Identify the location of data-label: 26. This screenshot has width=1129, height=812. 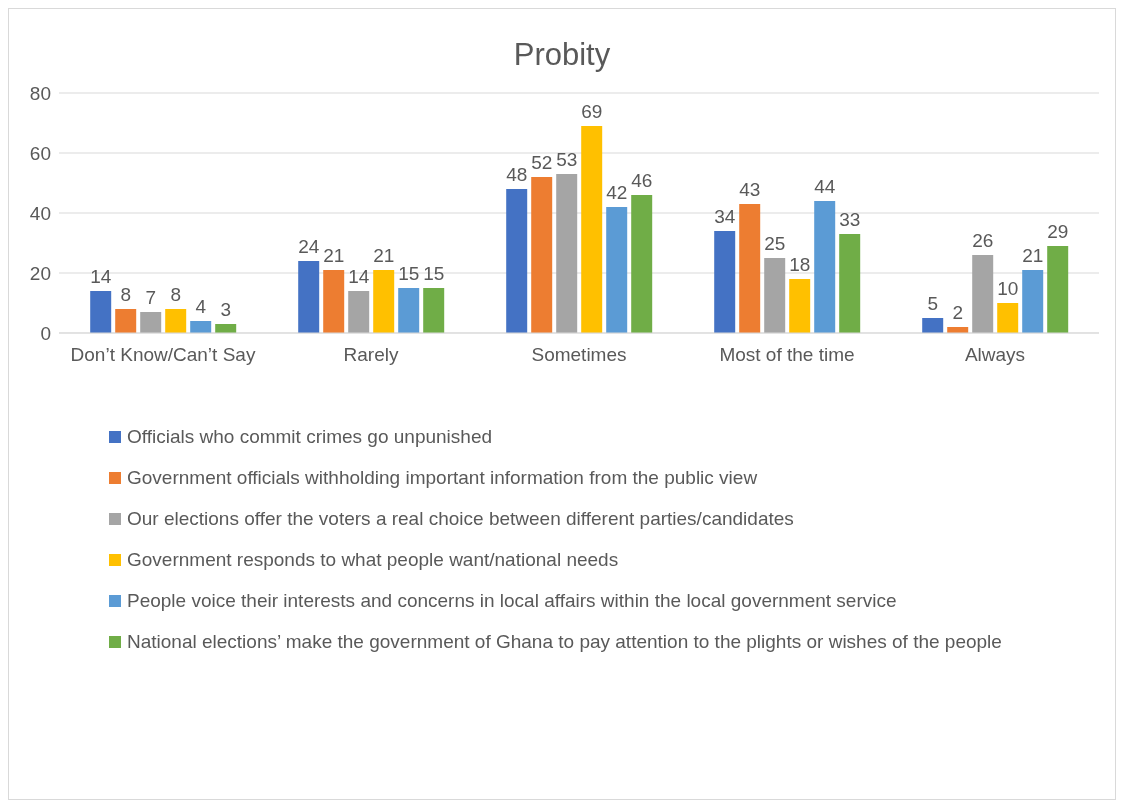
(983, 240).